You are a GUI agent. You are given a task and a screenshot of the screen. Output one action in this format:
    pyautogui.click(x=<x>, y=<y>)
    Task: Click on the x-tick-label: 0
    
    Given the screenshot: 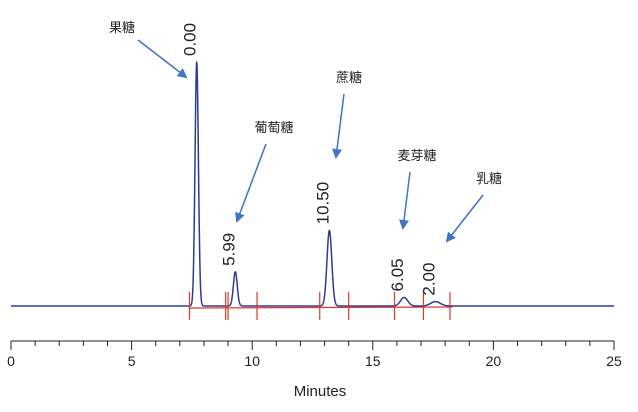 What is the action you would take?
    pyautogui.click(x=11, y=361)
    